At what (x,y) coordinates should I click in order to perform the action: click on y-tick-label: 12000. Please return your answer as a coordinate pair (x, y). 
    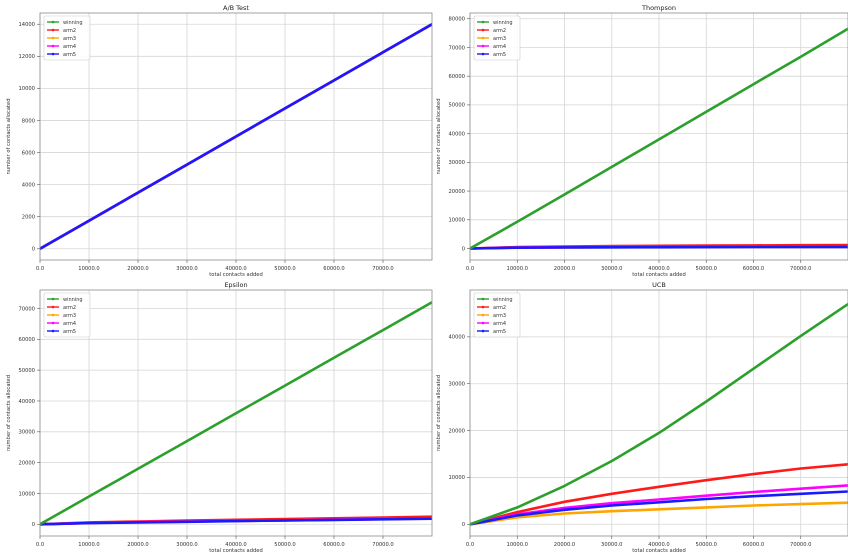
    Looking at the image, I should click on (26, 57).